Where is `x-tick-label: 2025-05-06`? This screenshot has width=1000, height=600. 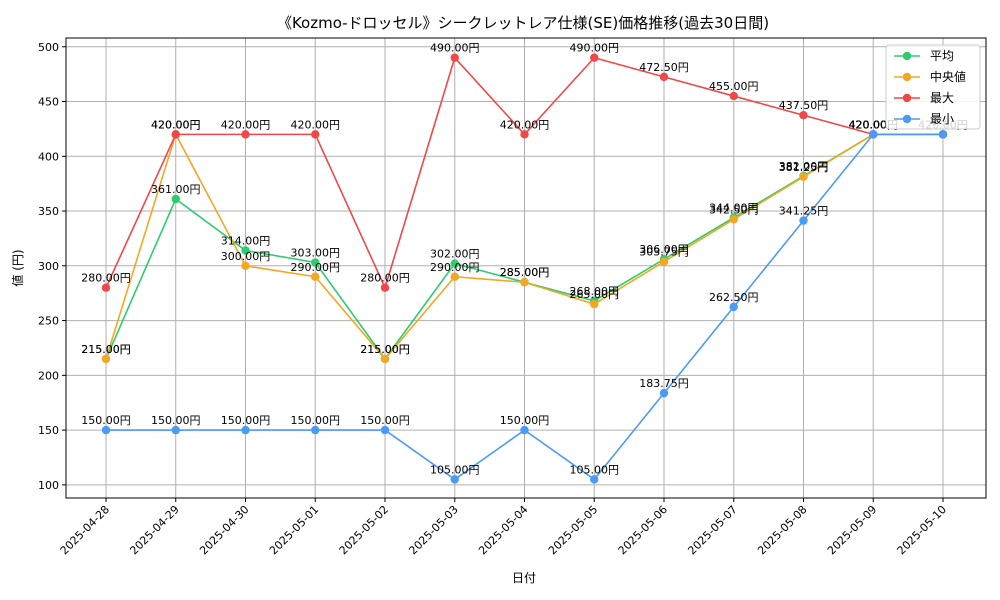 x-tick-label: 2025-05-06 is located at coordinates (643, 530).